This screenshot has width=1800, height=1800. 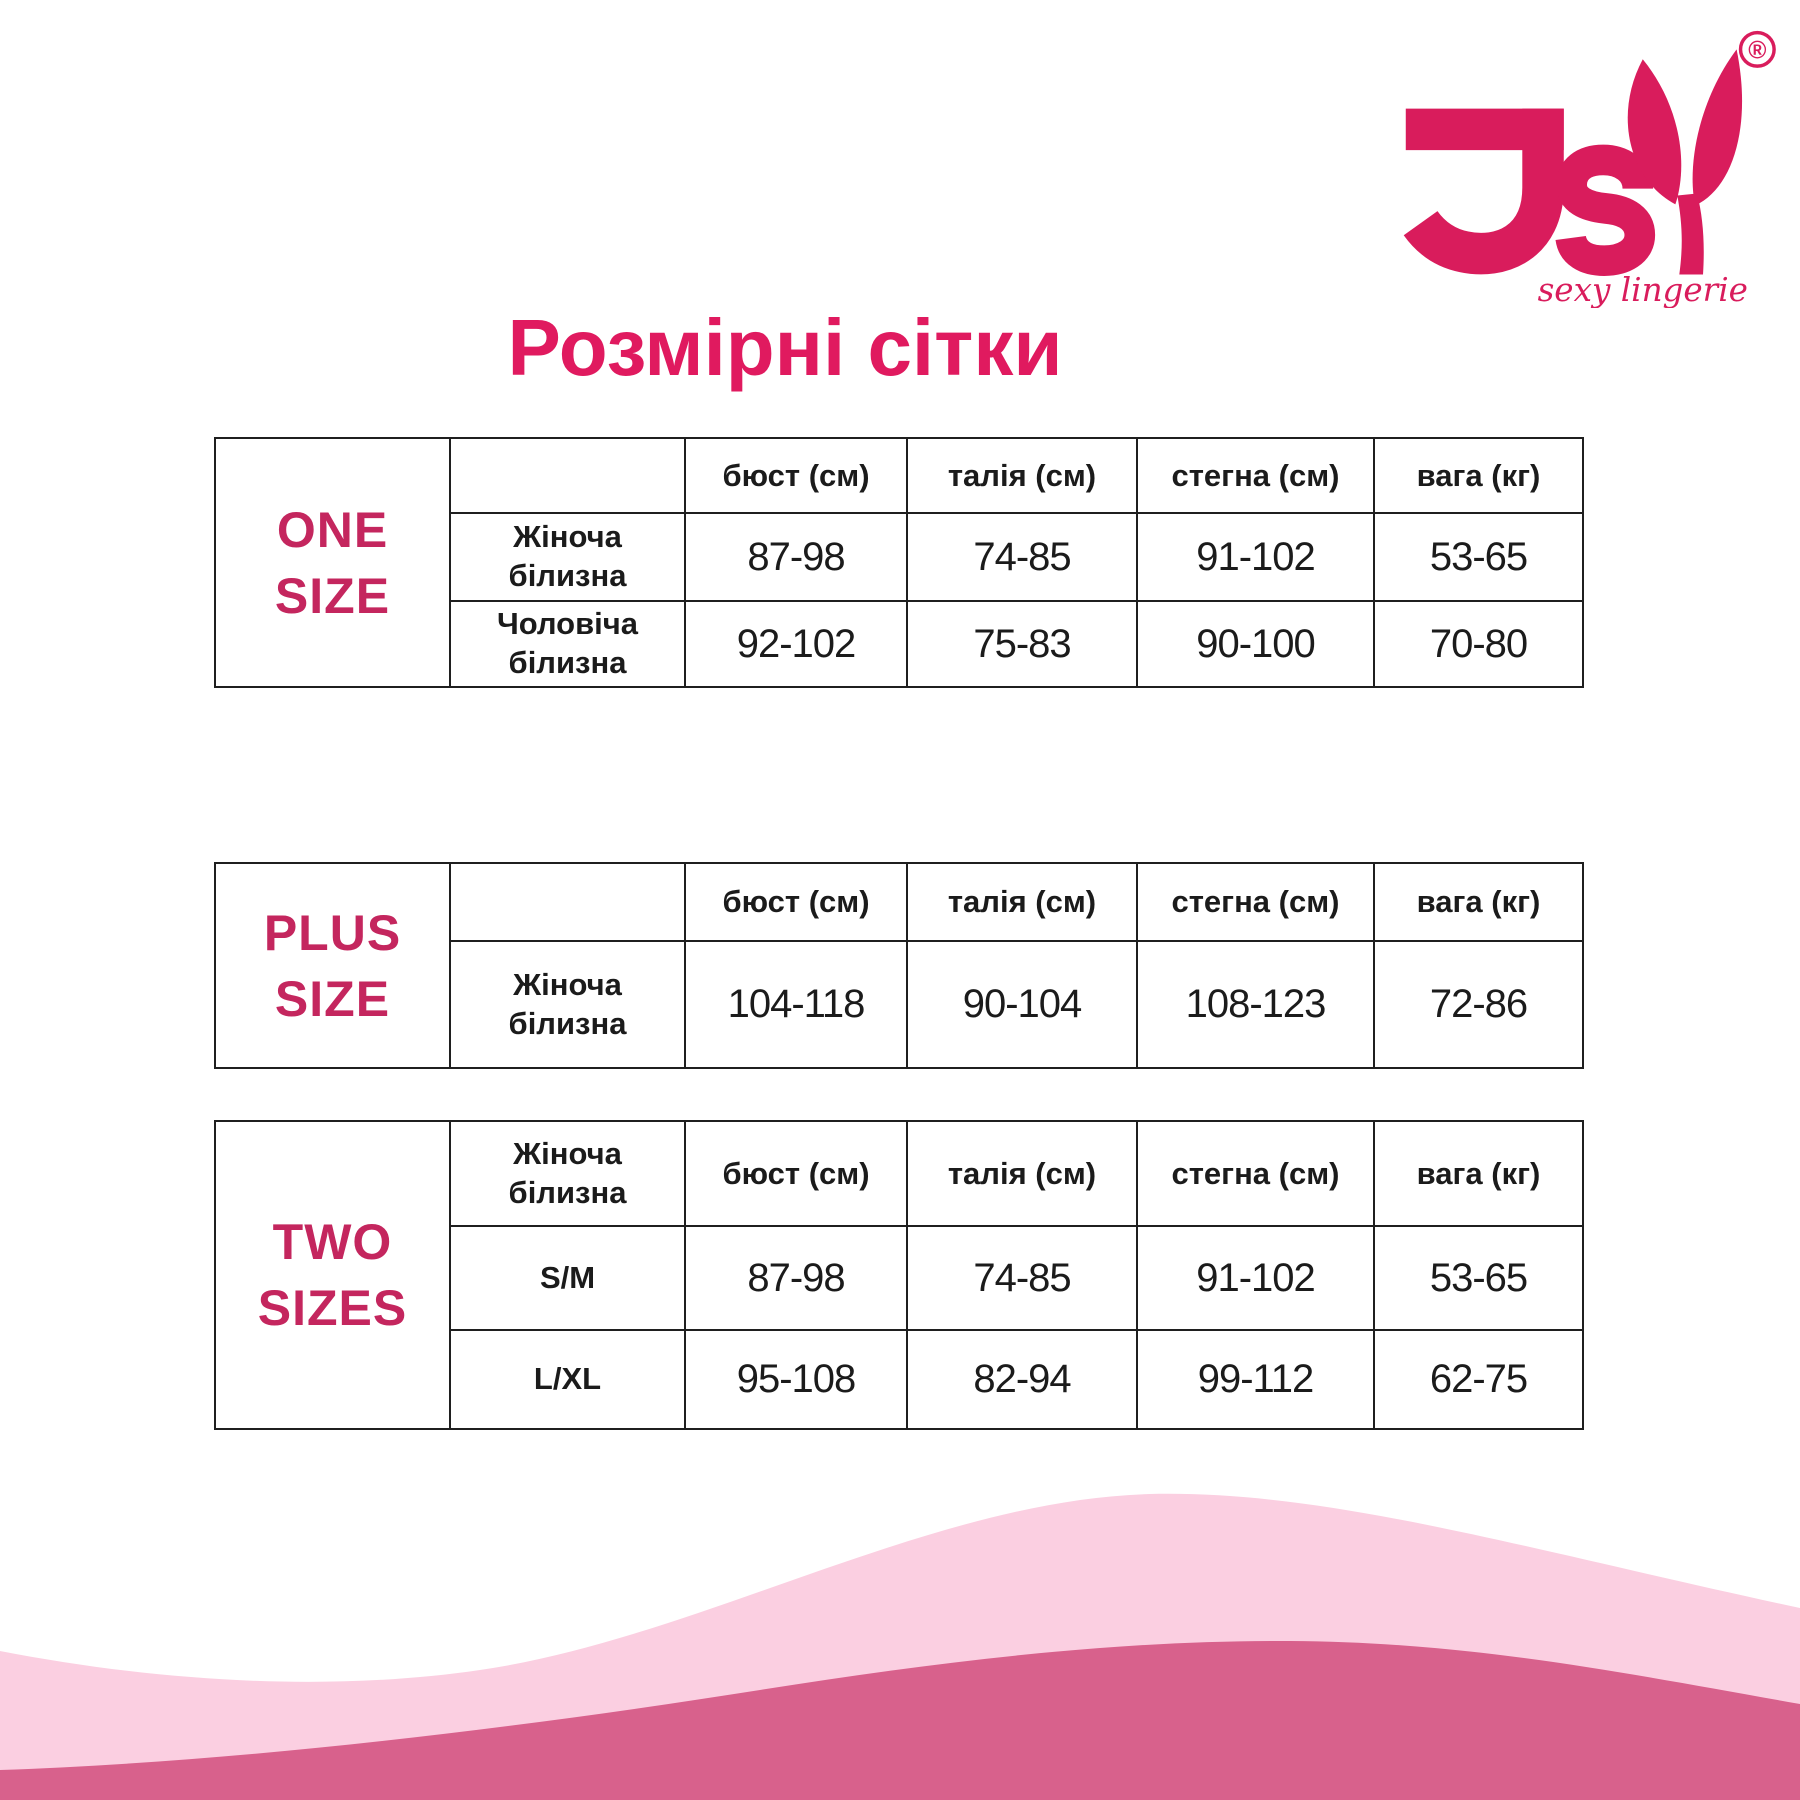 I want to click on table-row: Жіноча білизна 87-98 74-85 91-102 53-65, so click(x=899, y=557).